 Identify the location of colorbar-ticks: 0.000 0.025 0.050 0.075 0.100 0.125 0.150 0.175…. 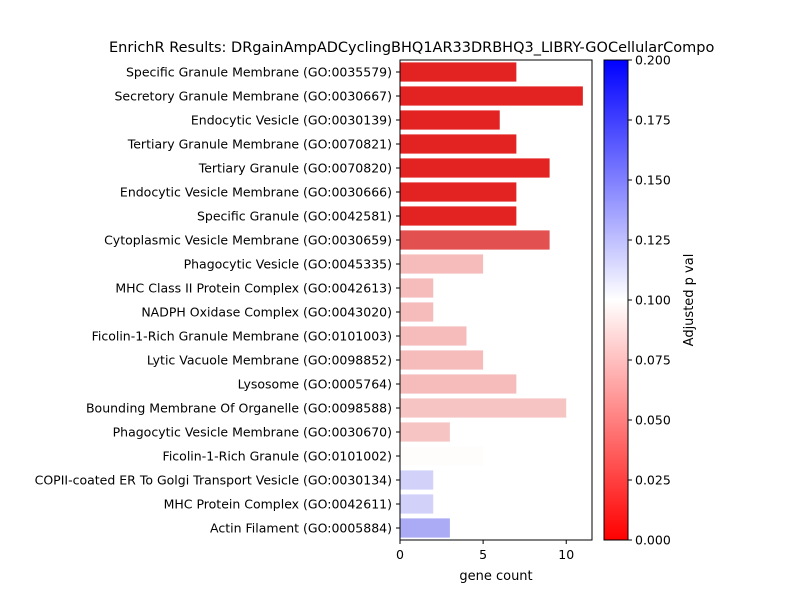
(649, 300).